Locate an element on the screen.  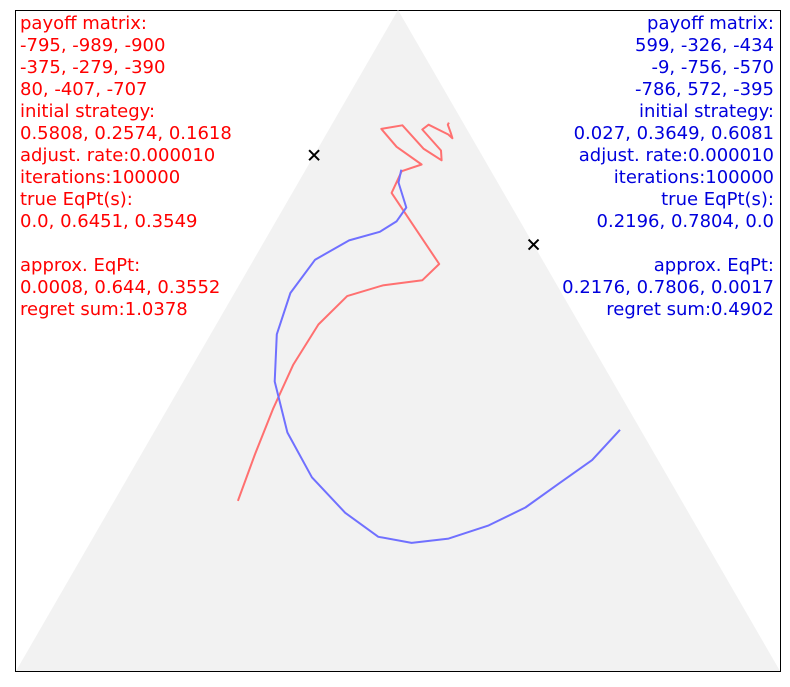
right-info-line-5: 0.027, 0.3649, 0.6081 is located at coordinates (674, 133).